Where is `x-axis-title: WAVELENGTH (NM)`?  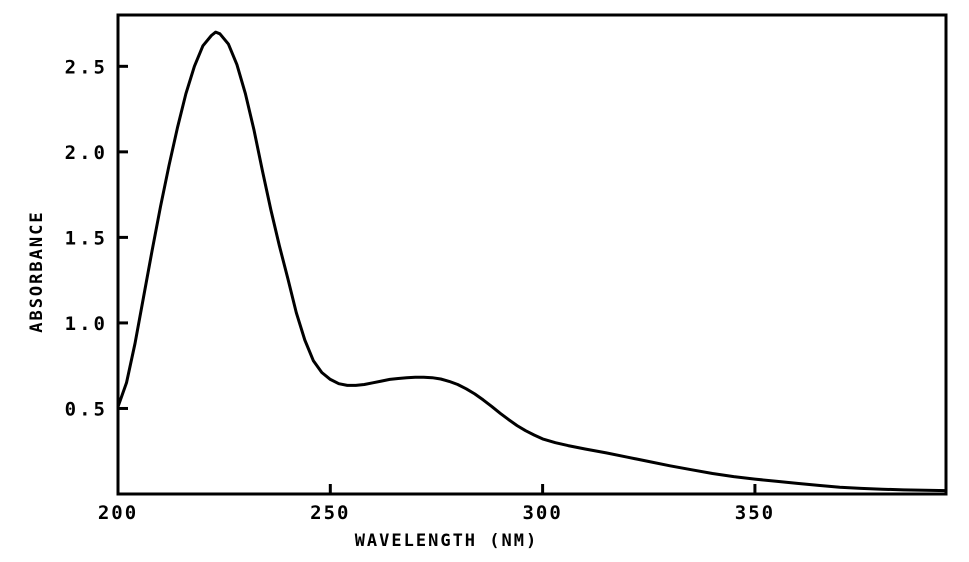 x-axis-title: WAVELENGTH (NM) is located at coordinates (447, 541).